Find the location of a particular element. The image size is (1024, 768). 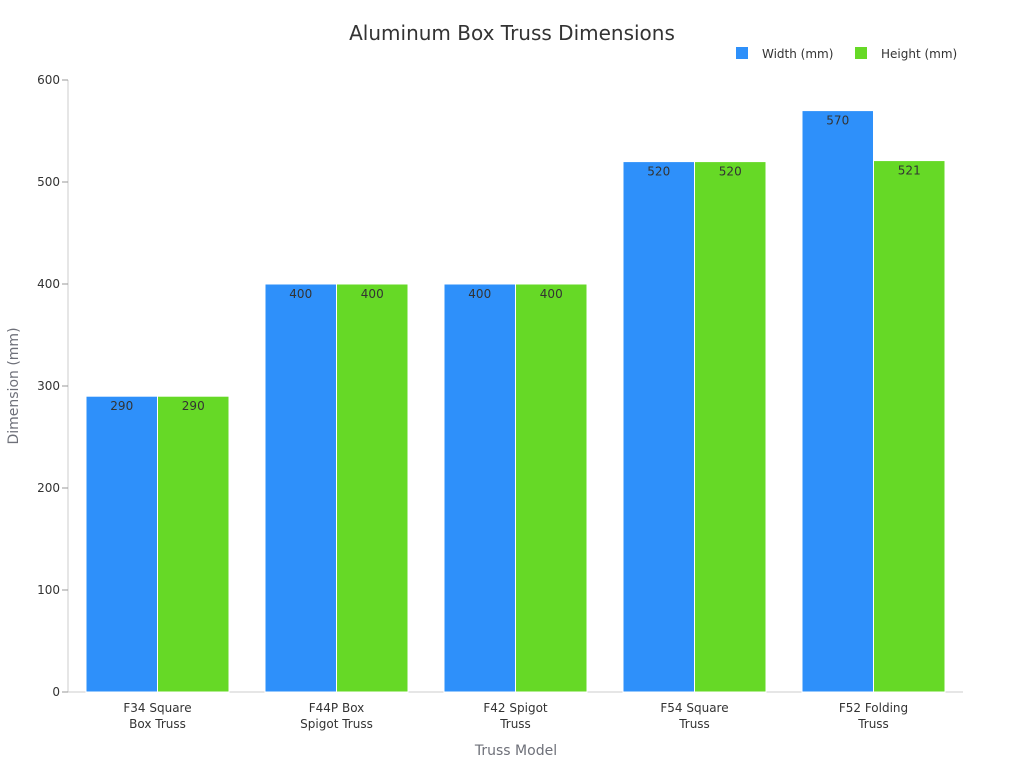

y-tick-label: 300 is located at coordinates (48, 386).